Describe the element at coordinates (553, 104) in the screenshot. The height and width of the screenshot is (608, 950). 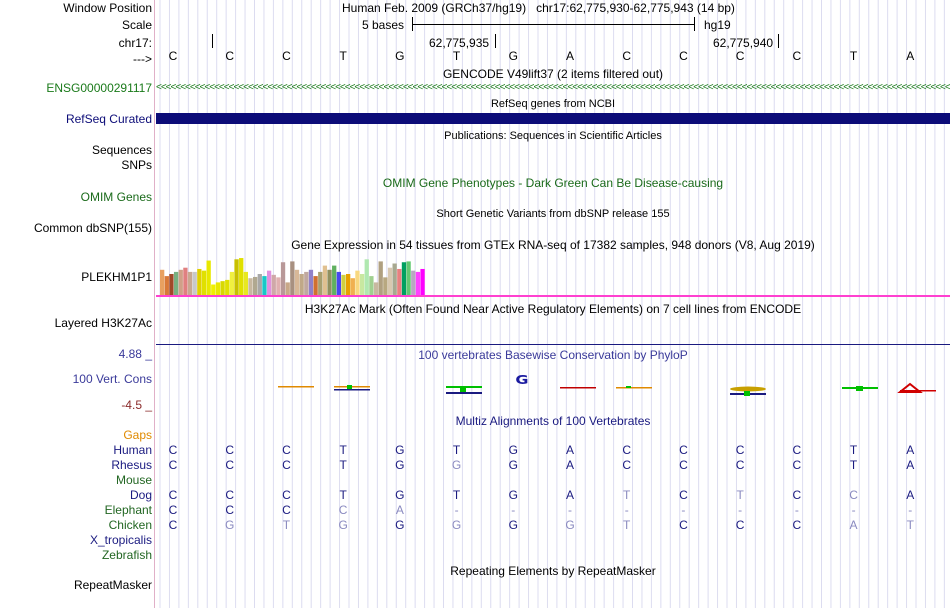
I see `refseq-track-title: RefSeq genes from NCBI` at that location.